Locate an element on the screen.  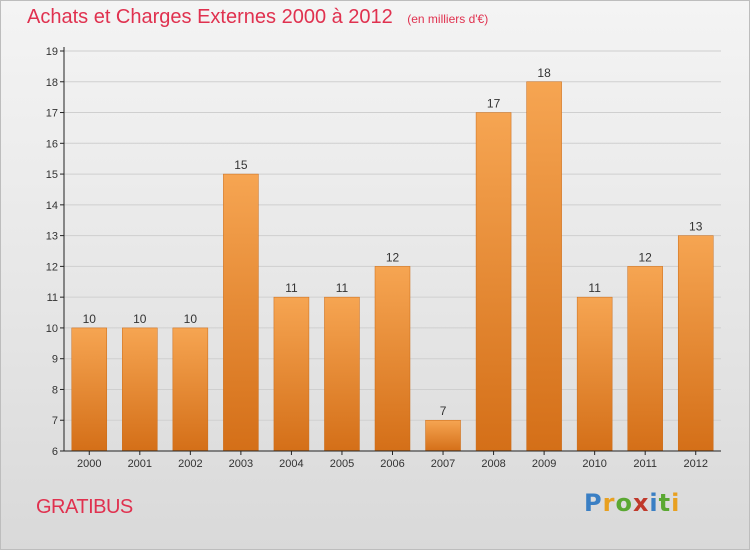
bar-2006 is located at coordinates (392, 359).